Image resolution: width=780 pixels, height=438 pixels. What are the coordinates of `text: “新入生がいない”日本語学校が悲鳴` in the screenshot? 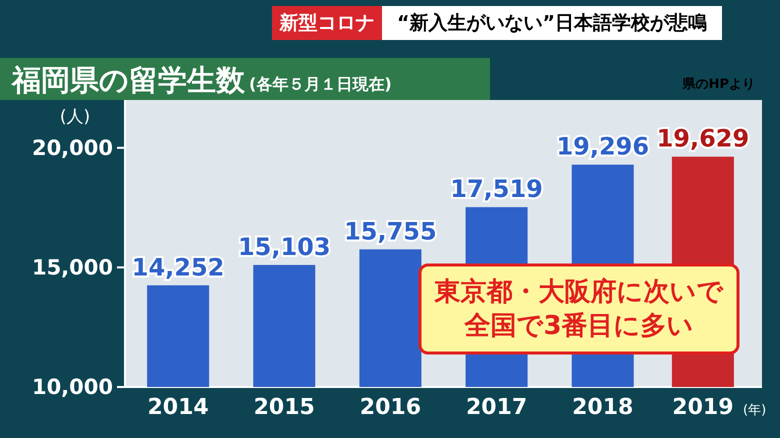 It's located at (552, 23).